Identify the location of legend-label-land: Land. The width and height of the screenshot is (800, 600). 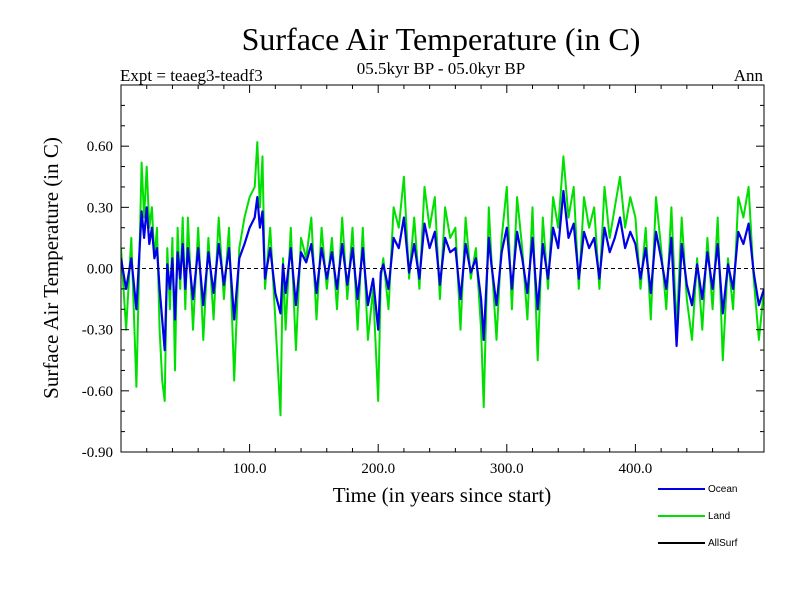
(719, 516).